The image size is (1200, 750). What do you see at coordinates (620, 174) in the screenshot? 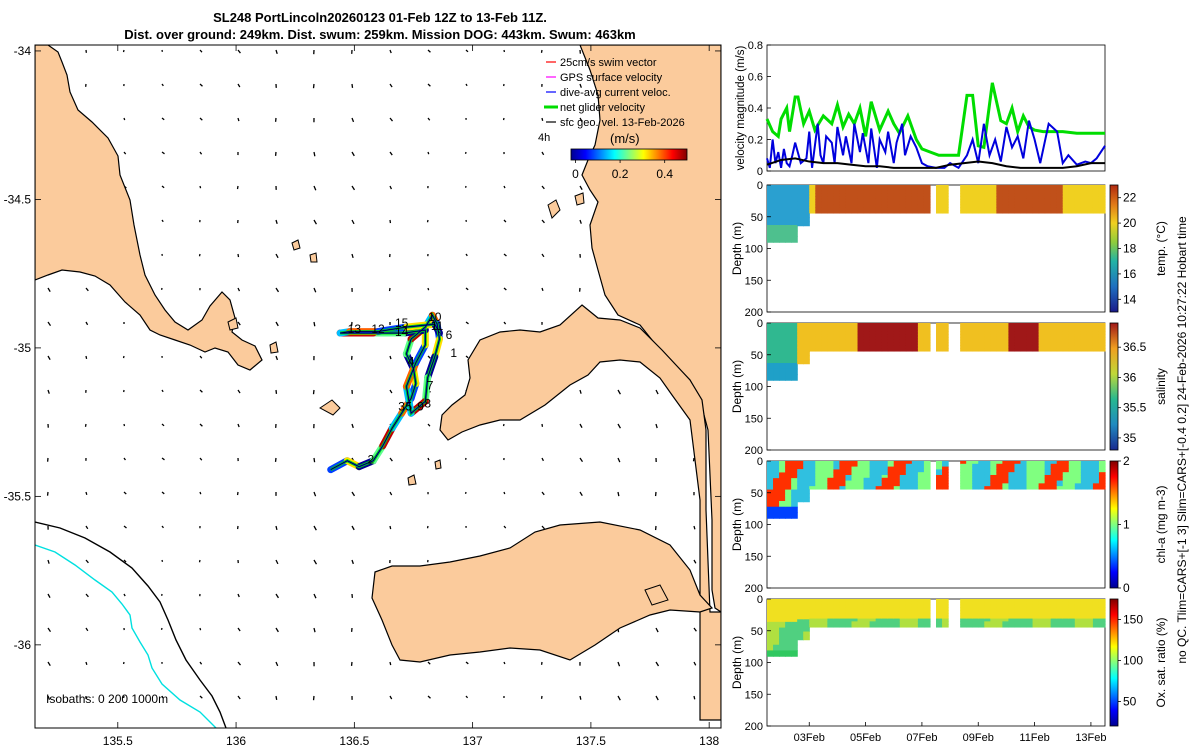
I see `speed-colorbar-tick-label: 0.2` at bounding box center [620, 174].